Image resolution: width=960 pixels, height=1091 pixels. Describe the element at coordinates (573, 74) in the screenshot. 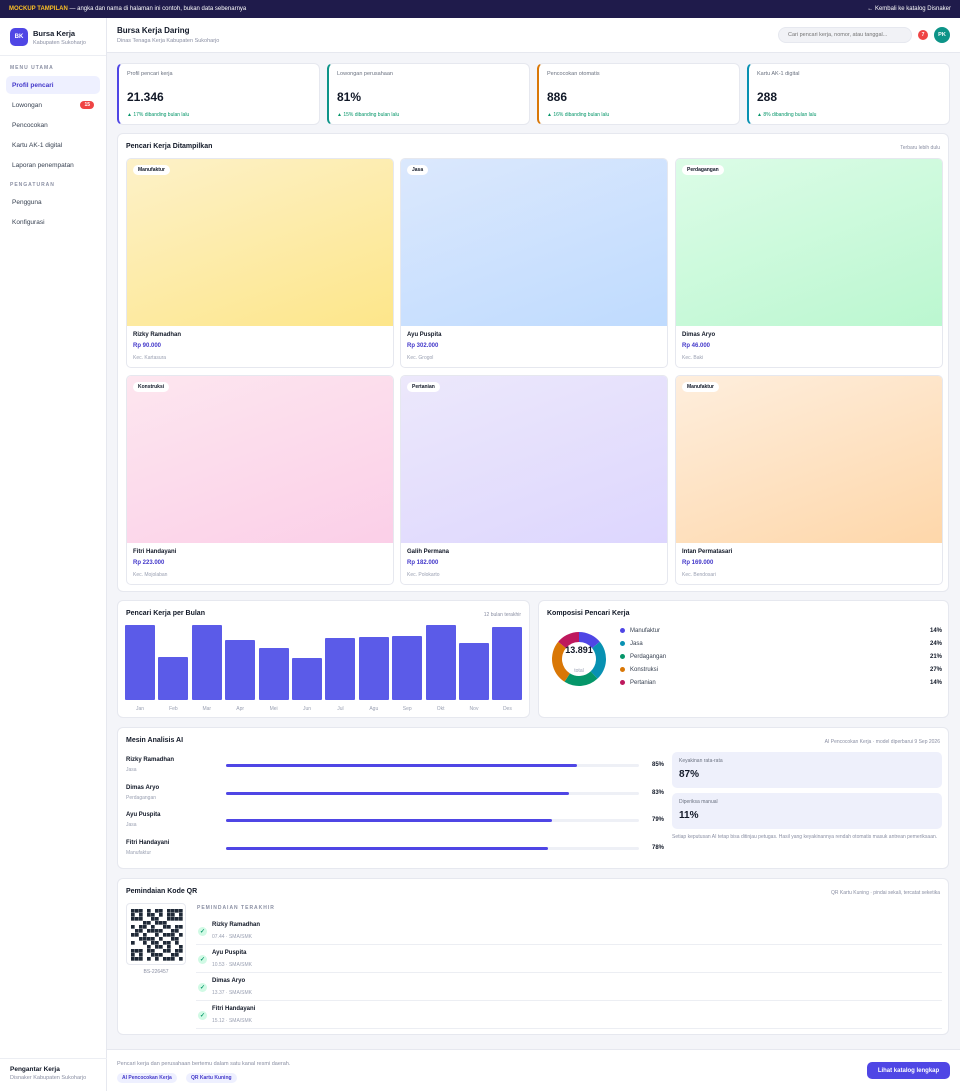

I see `stat-label: Pencocokan otomatis` at that location.